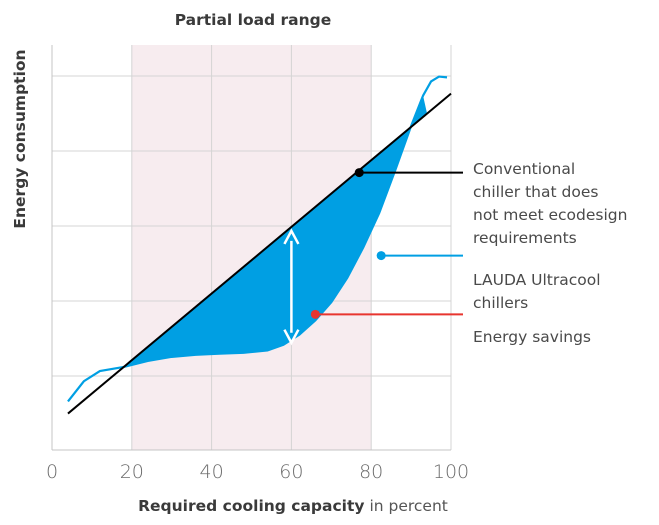  Describe the element at coordinates (524, 169) in the screenshot. I see `annotation-text-line: Conventional` at that location.